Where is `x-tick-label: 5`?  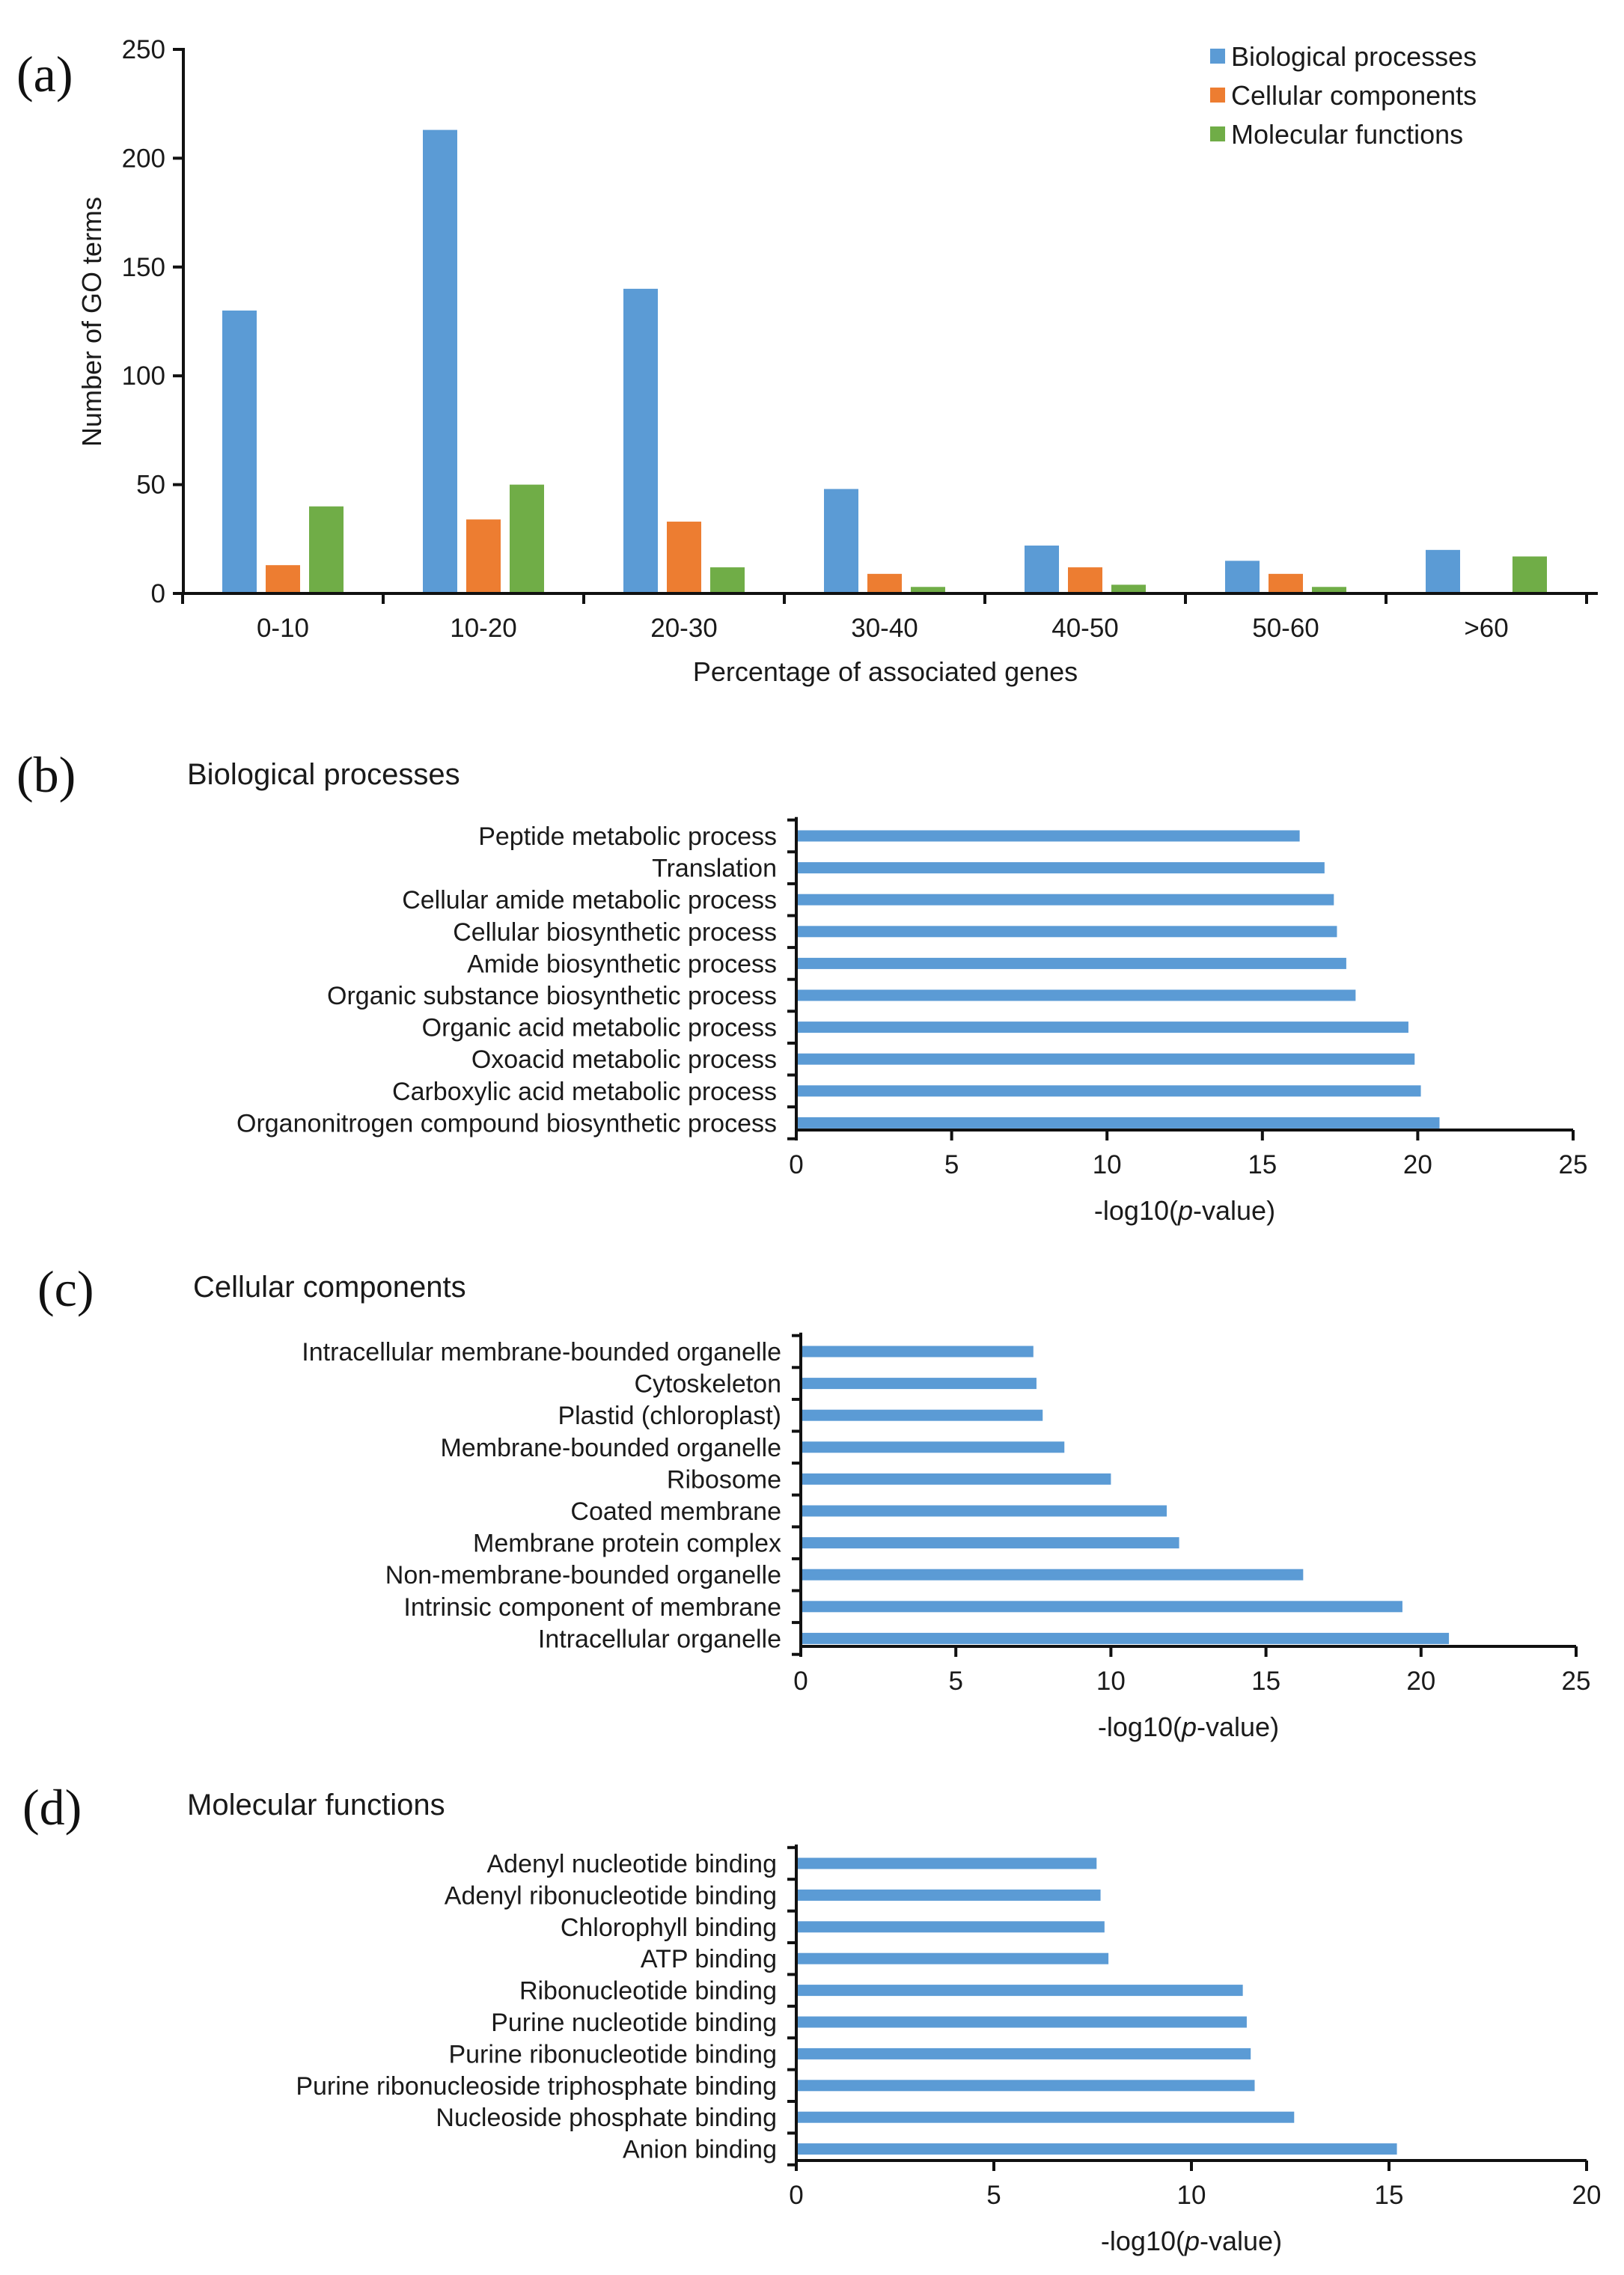
x-tick-label: 5 is located at coordinates (993, 2195).